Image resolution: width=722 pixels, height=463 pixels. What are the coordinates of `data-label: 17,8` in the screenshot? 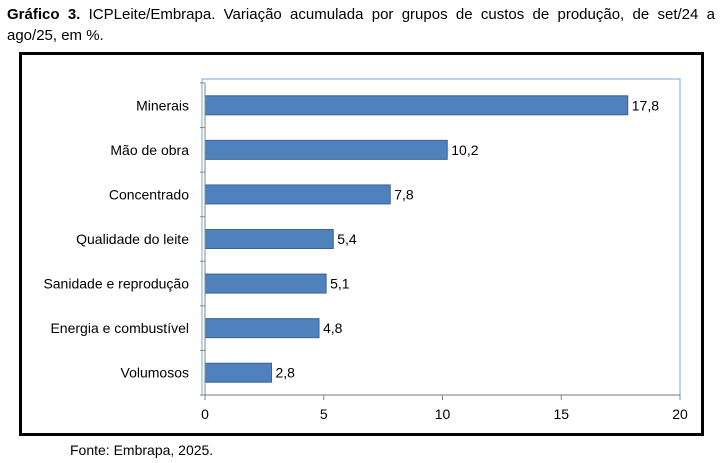 It's located at (645, 105).